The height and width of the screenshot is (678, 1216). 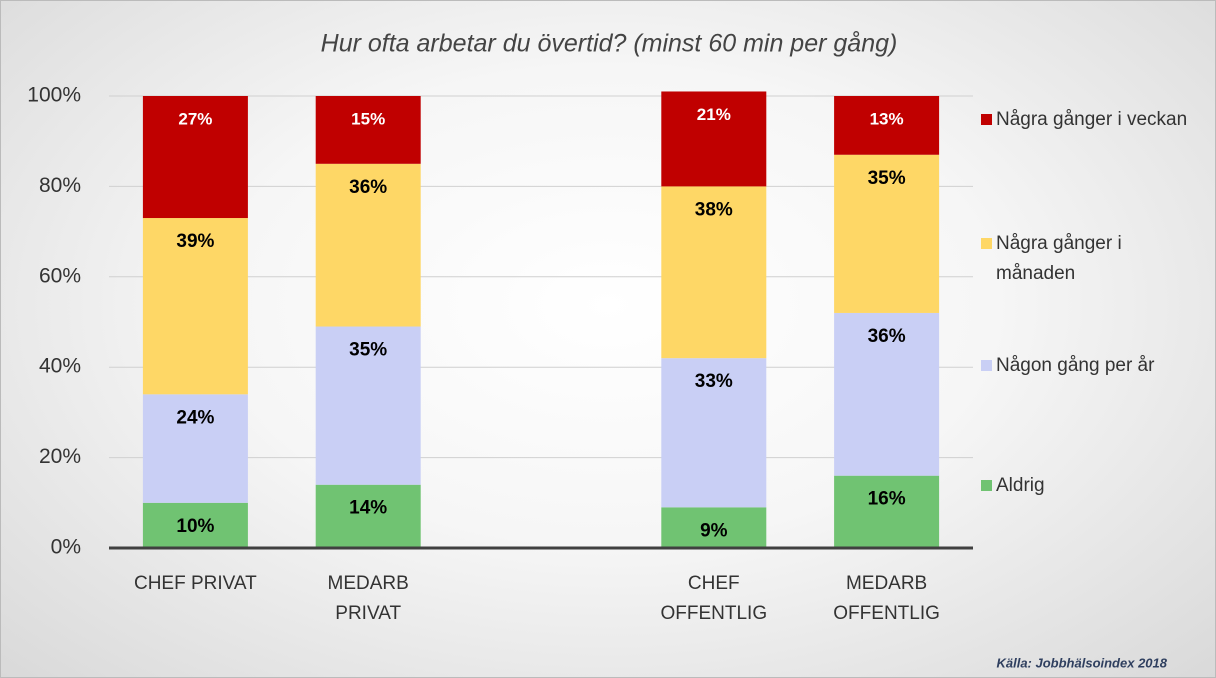 I want to click on y-tick-label: 0%, so click(x=66, y=547).